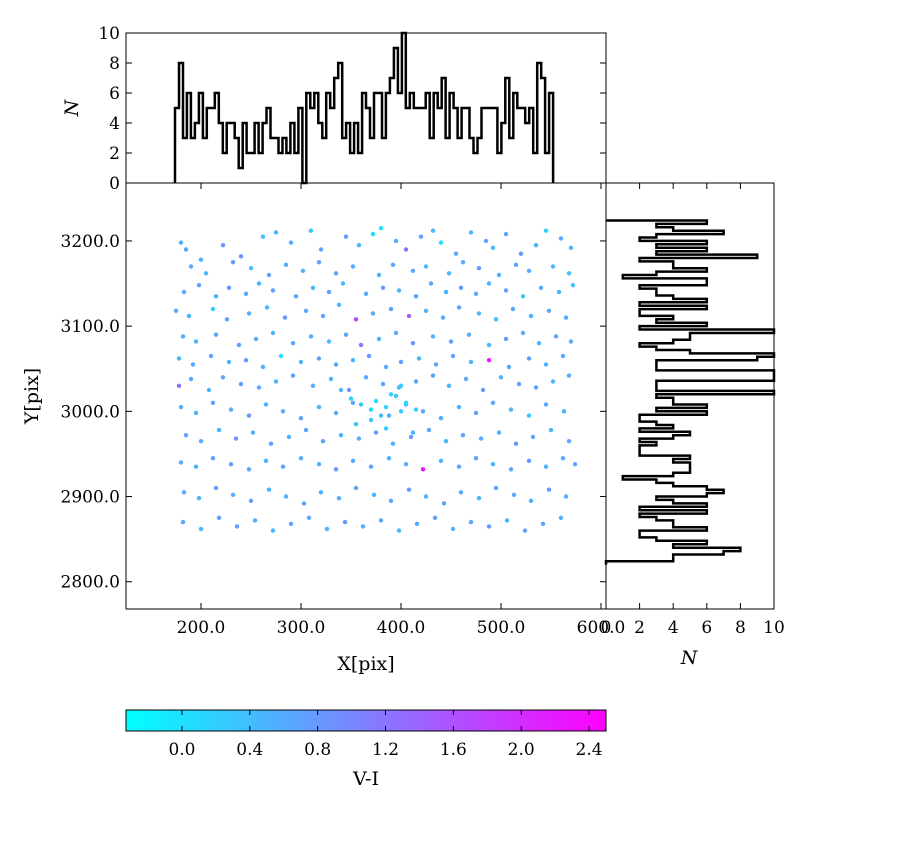 The width and height of the screenshot is (900, 850). I want to click on top-histogram-frame, so click(366, 108).